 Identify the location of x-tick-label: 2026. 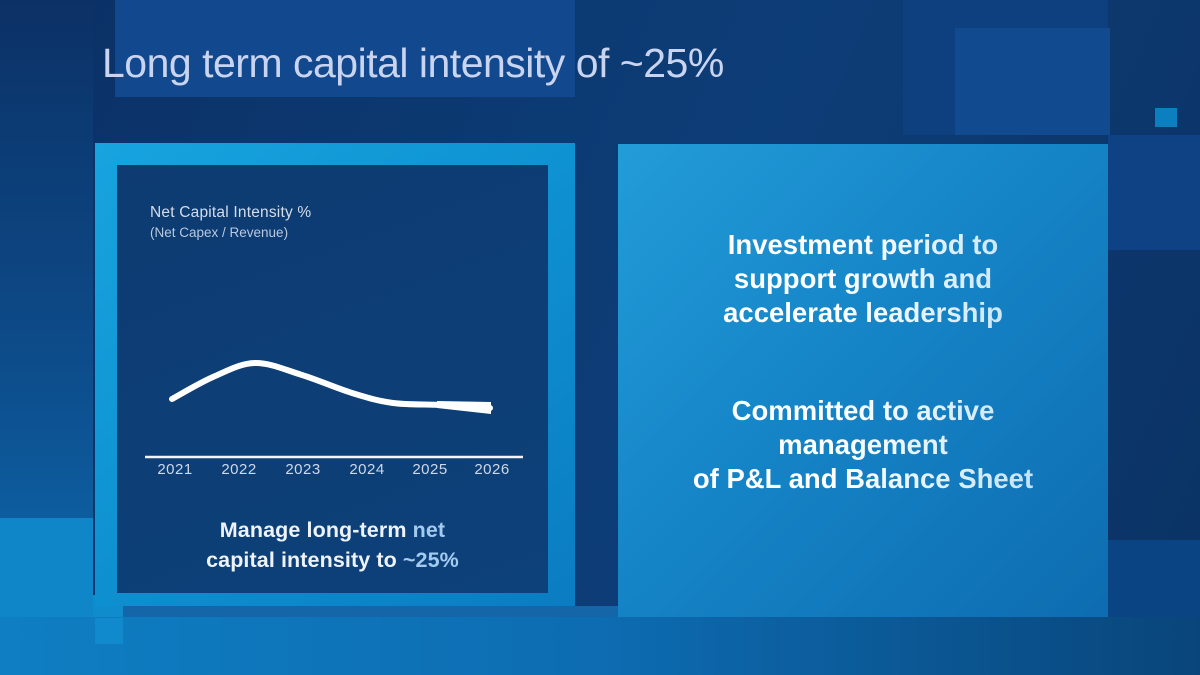
(492, 469).